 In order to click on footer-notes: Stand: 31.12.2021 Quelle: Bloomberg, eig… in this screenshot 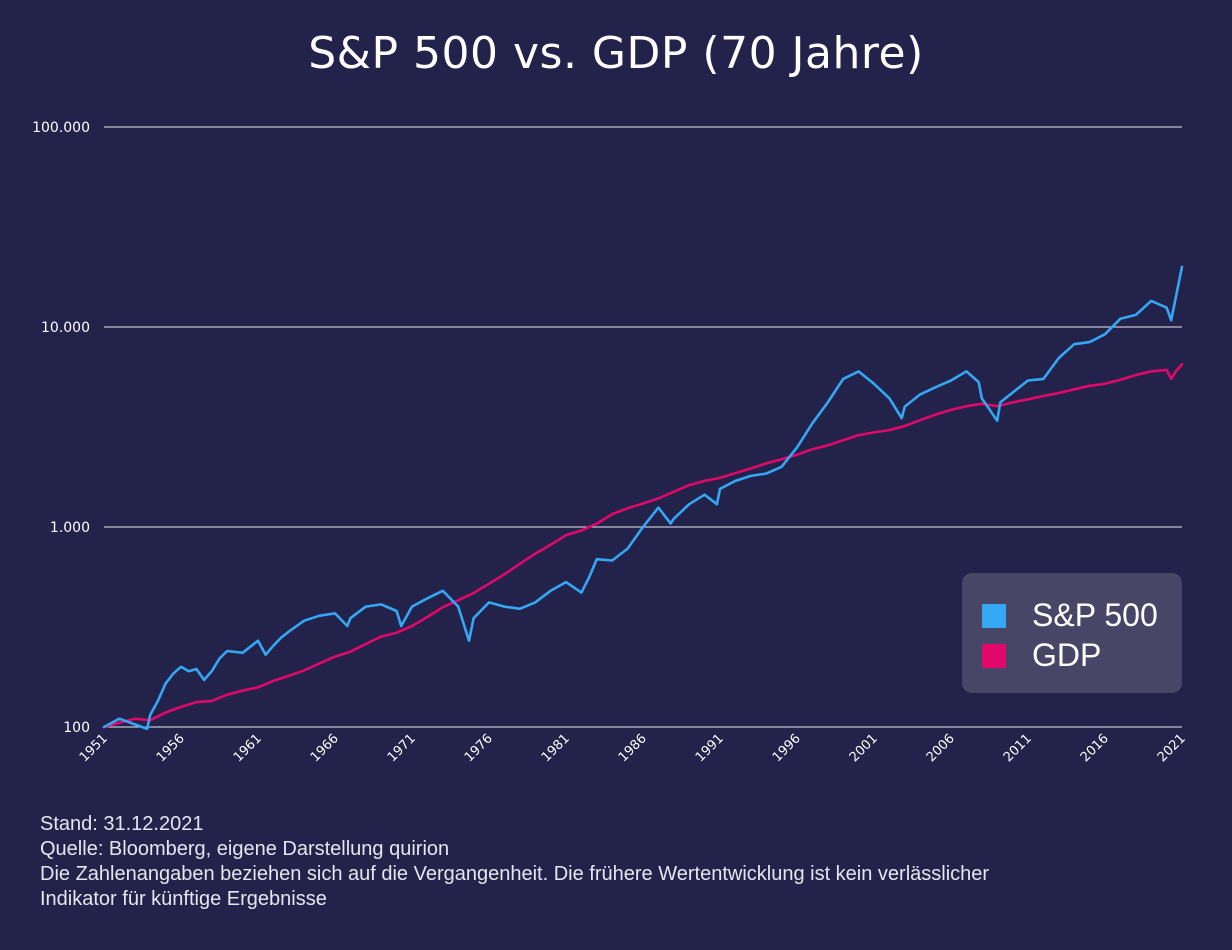, I will do `click(615, 862)`.